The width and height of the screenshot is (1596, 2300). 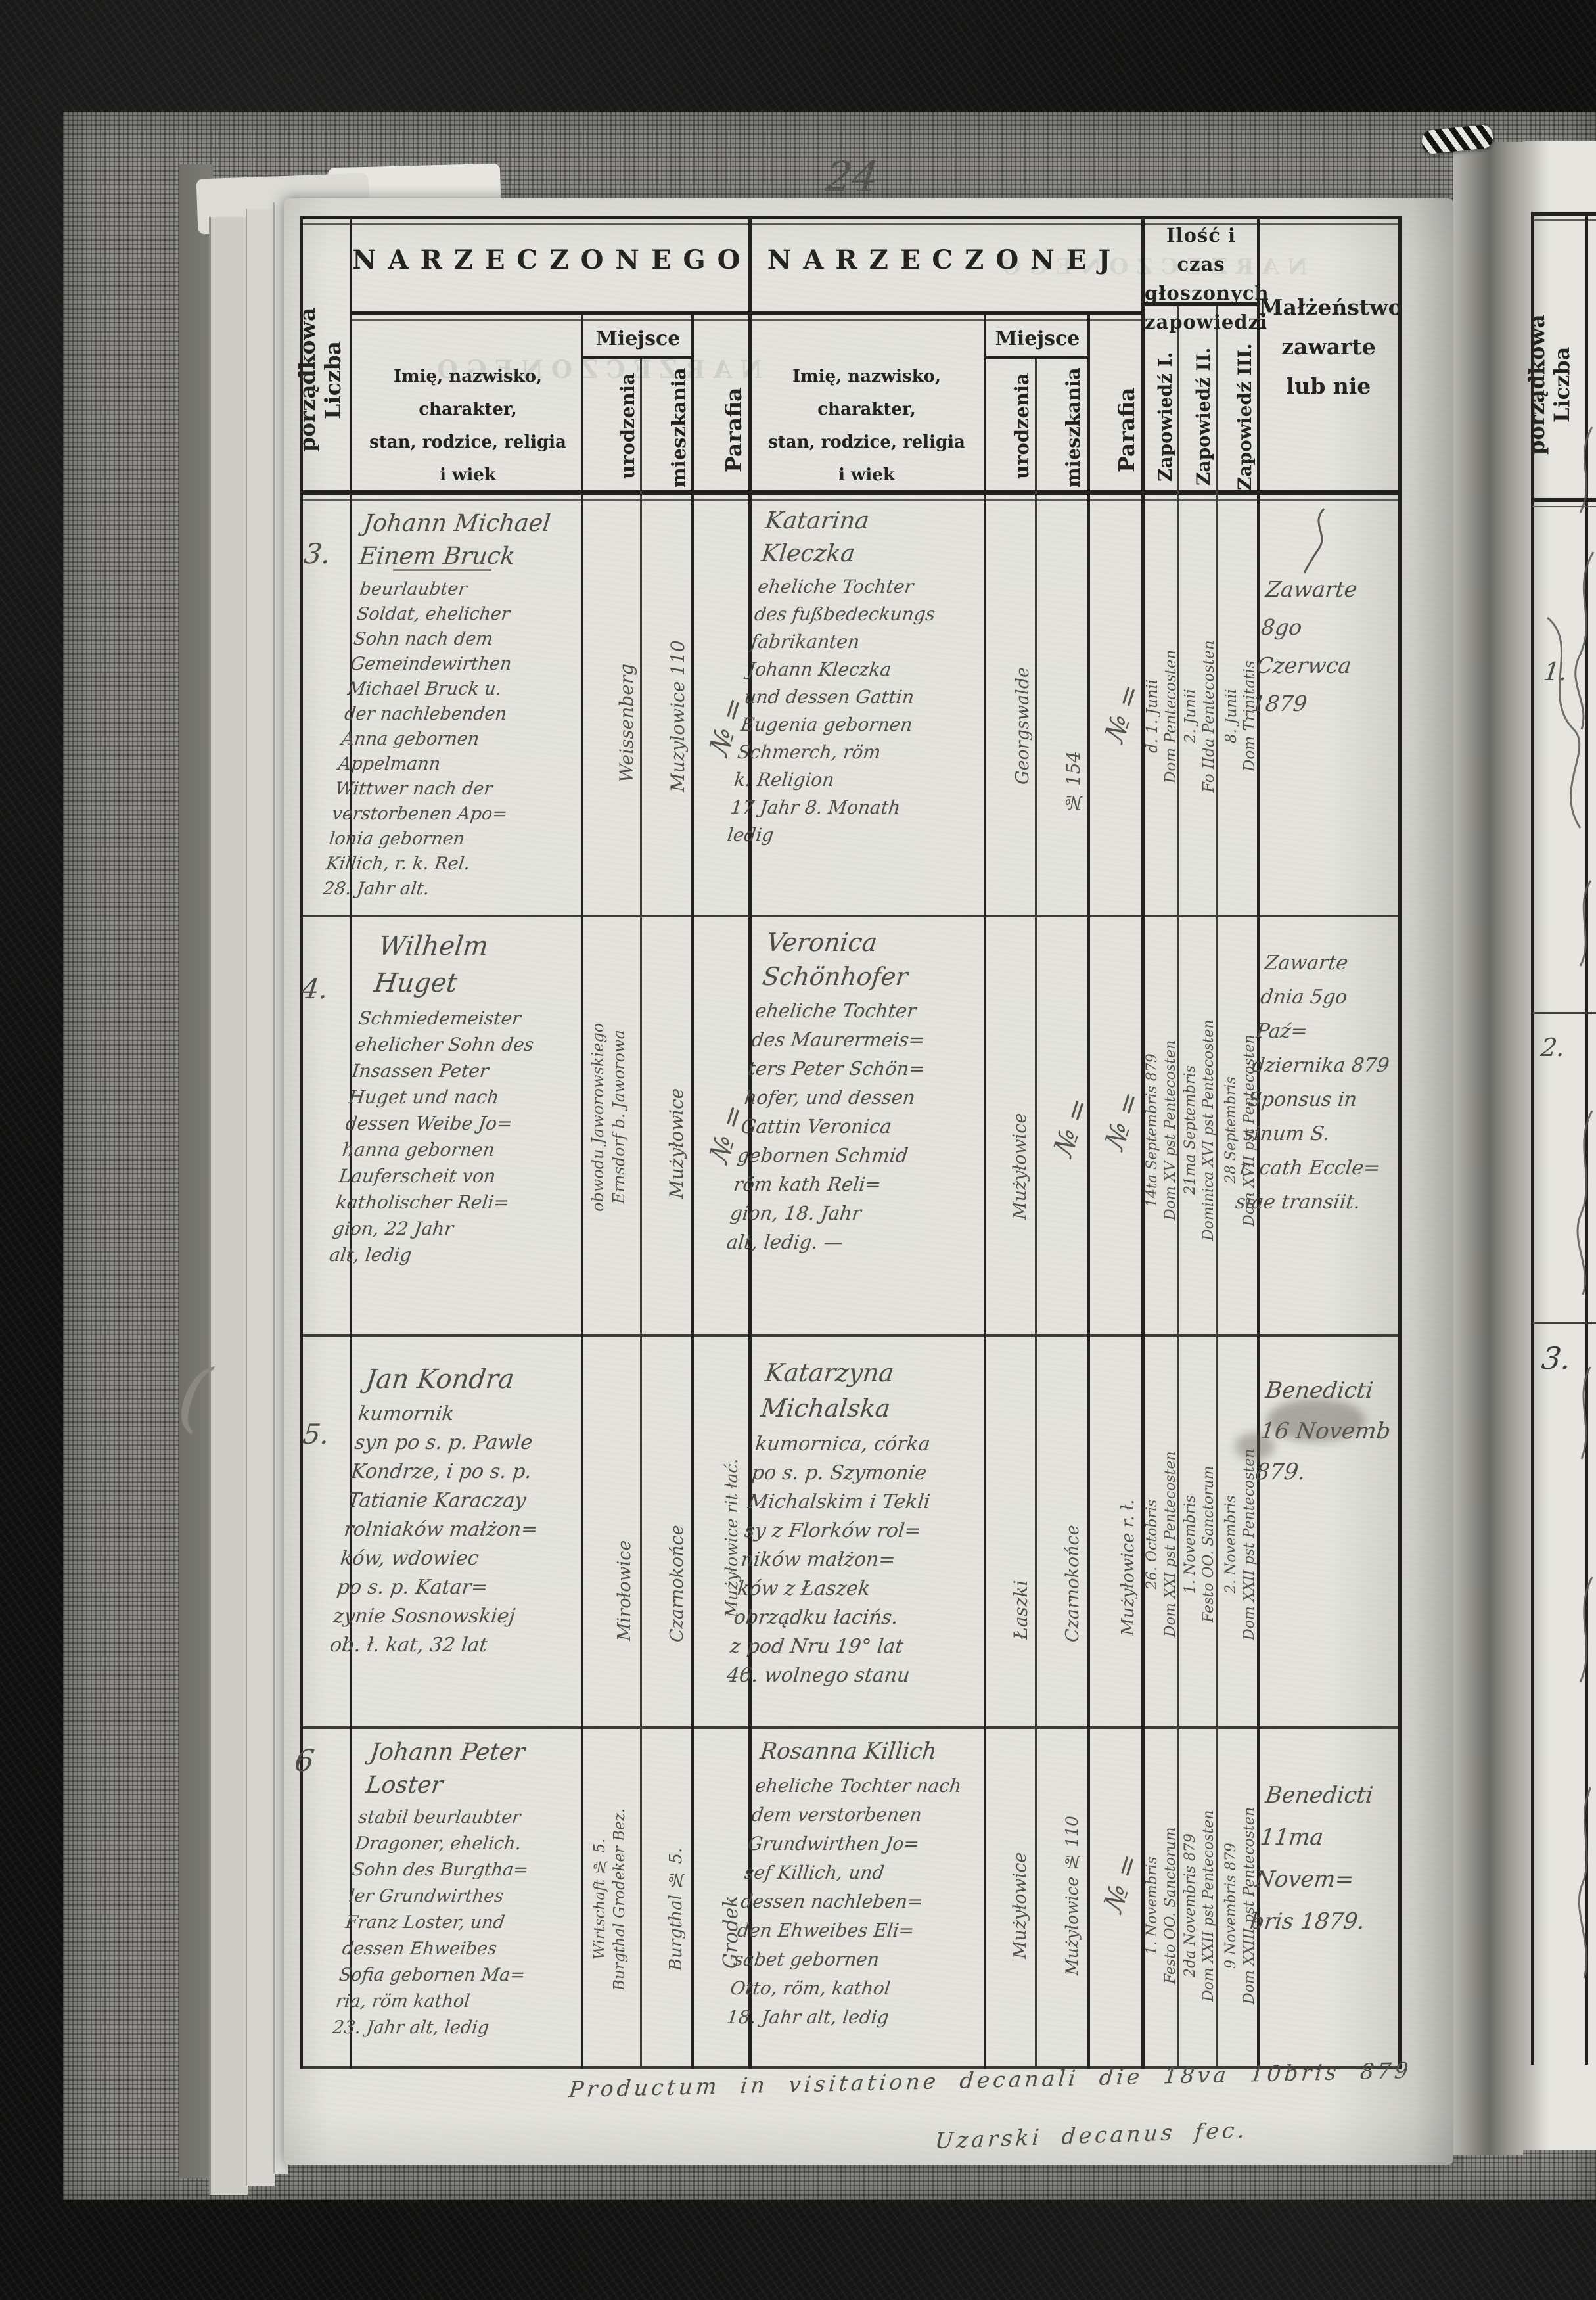 What do you see at coordinates (1331, 347) in the screenshot?
I see `header-marriage: Małżeństwo zawarte lub nie` at bounding box center [1331, 347].